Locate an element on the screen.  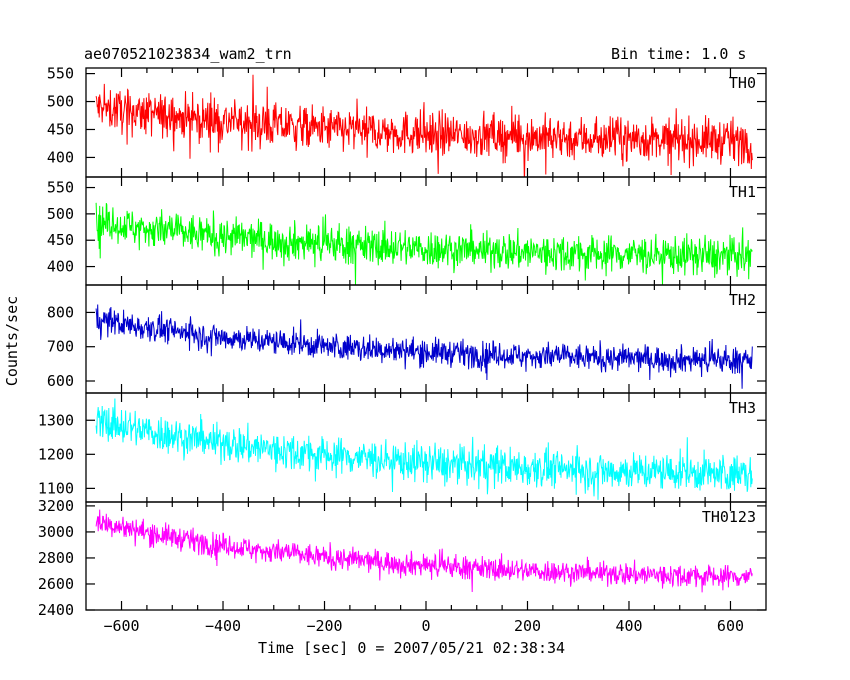
x-tick-label: −600 is located at coordinates (121, 626).